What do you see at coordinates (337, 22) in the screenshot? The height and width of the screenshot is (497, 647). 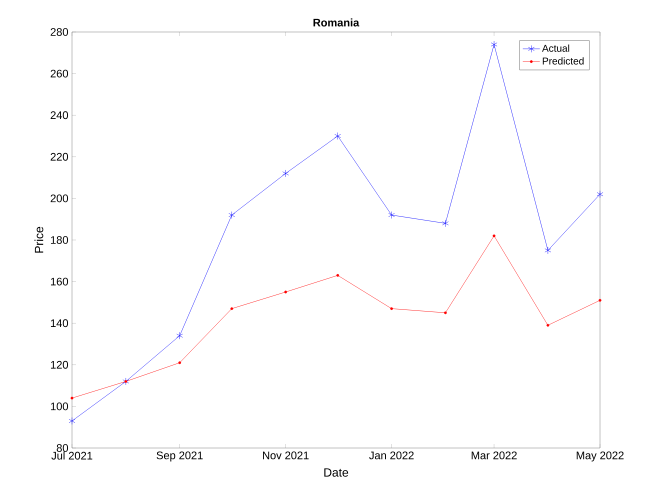 I see `chart-title: Romania` at bounding box center [337, 22].